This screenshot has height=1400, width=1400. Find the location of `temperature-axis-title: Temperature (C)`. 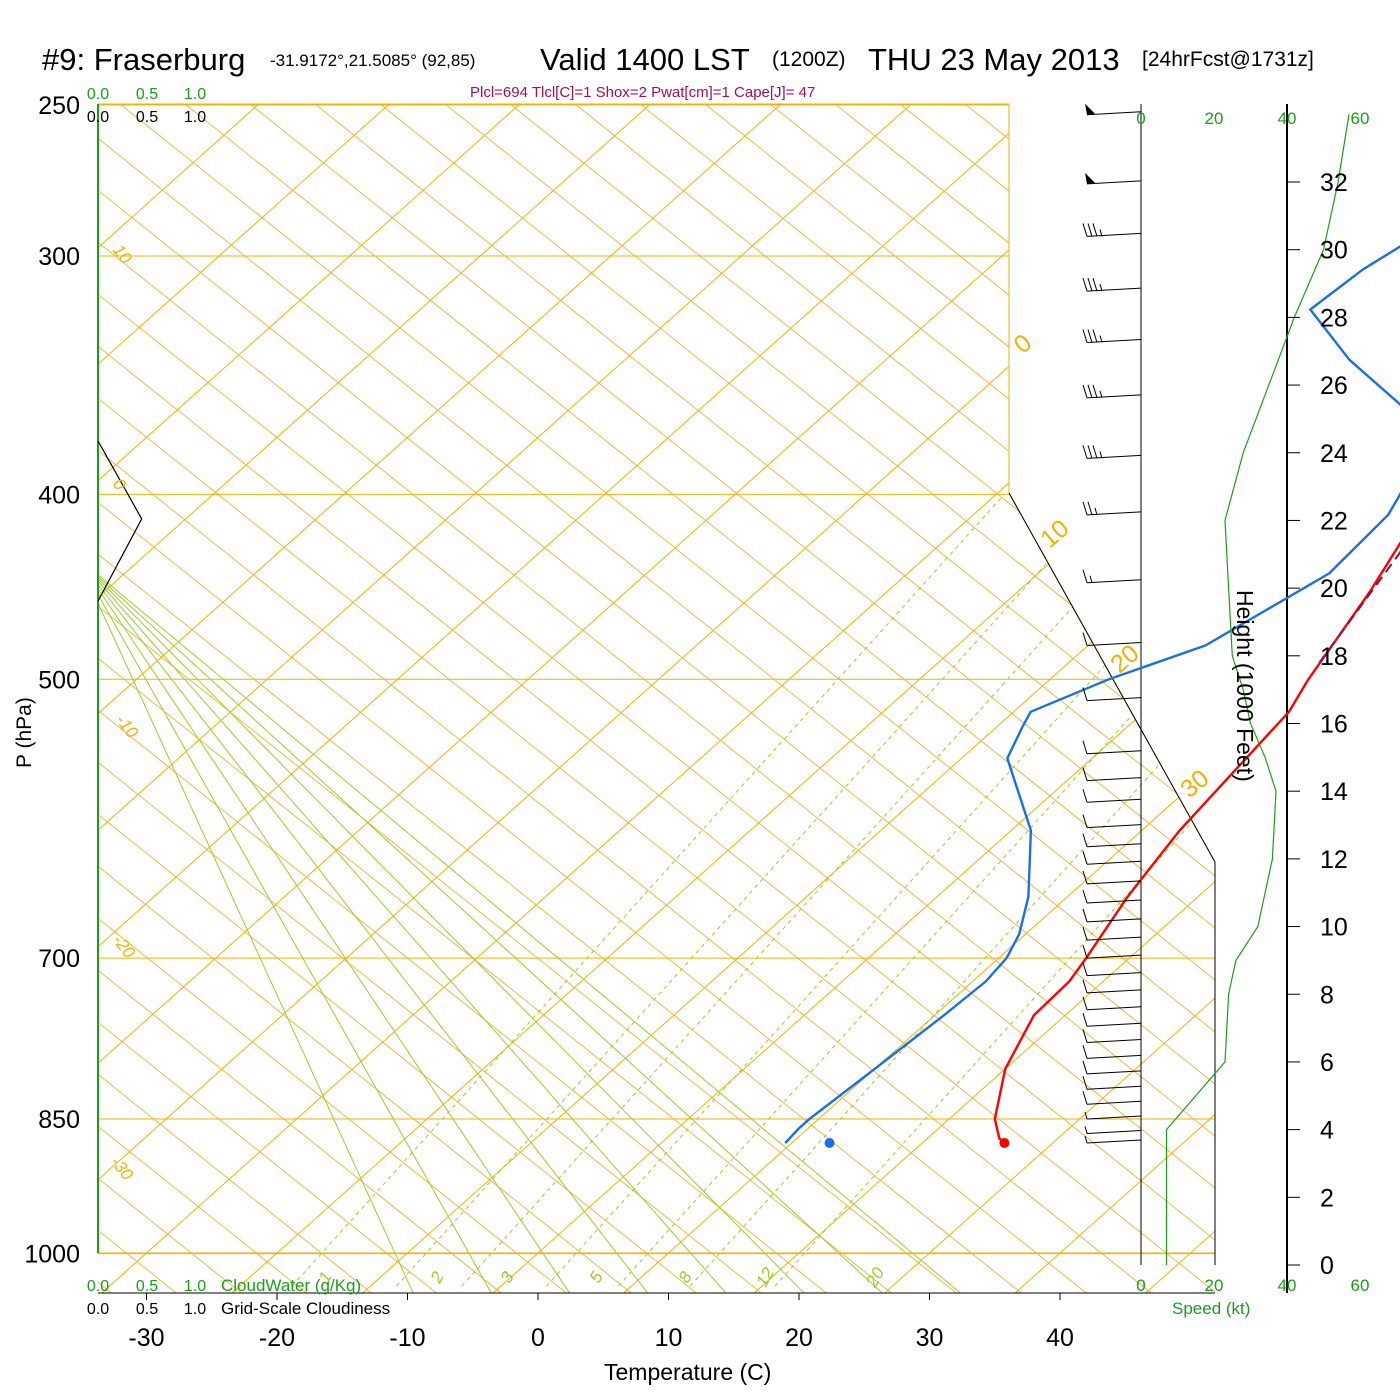

temperature-axis-title: Temperature (C) is located at coordinates (687, 1372).